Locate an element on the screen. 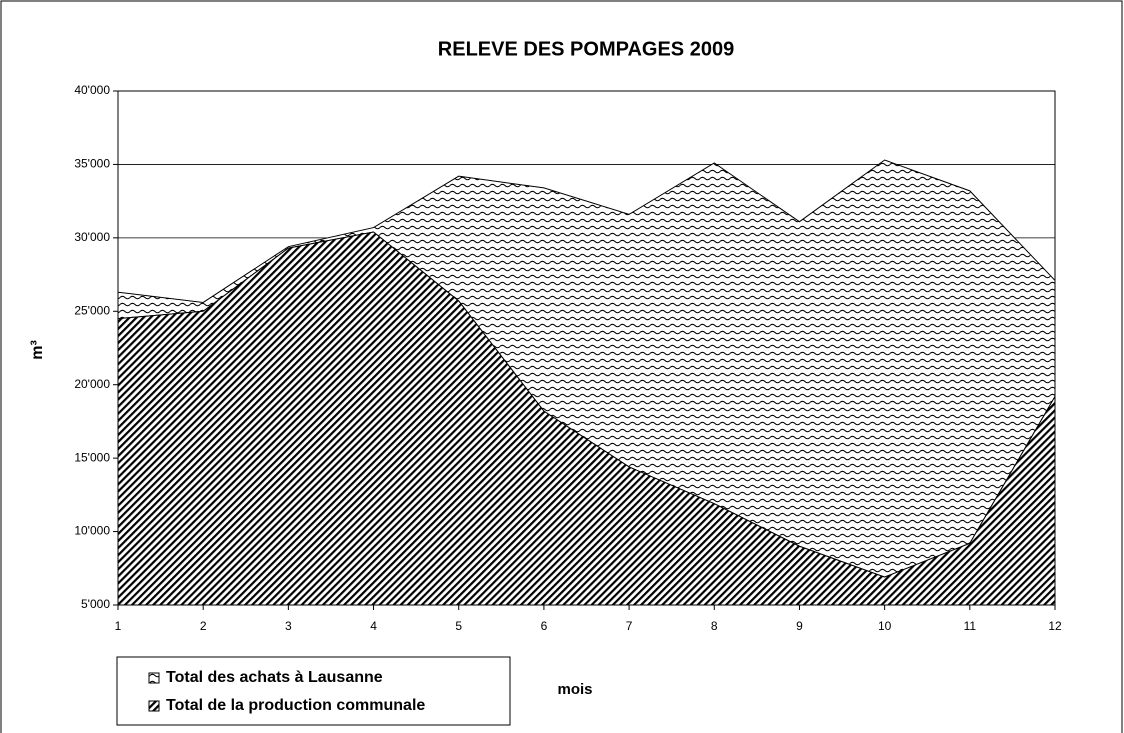 Image resolution: width=1124 pixels, height=733 pixels. x-tick-label: 6 is located at coordinates (544, 626).